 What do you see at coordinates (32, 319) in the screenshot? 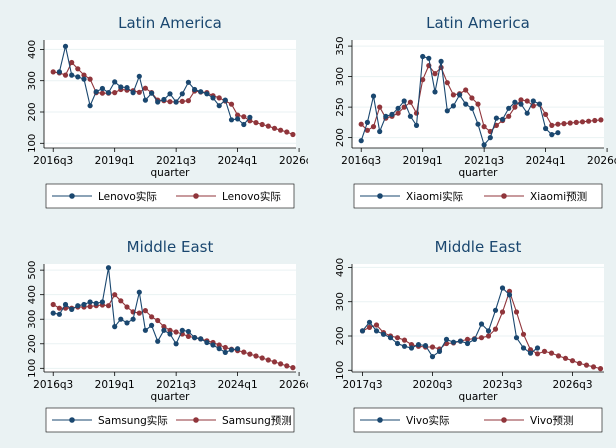
I see `chart2-ytick-label-2: 300` at bounding box center [32, 319].